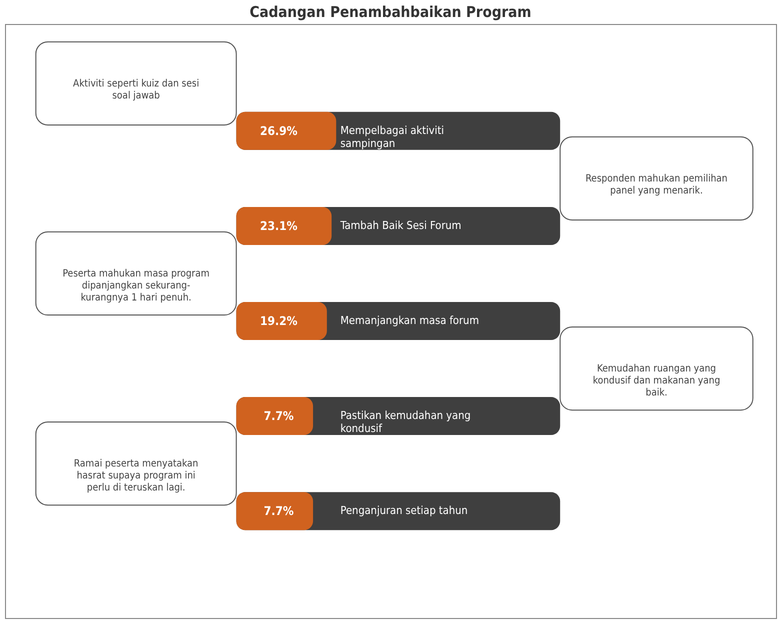 This screenshot has height=623, width=781. Describe the element at coordinates (391, 12) in the screenshot. I see `text: Cadangan Penambahbaikan Program` at that location.